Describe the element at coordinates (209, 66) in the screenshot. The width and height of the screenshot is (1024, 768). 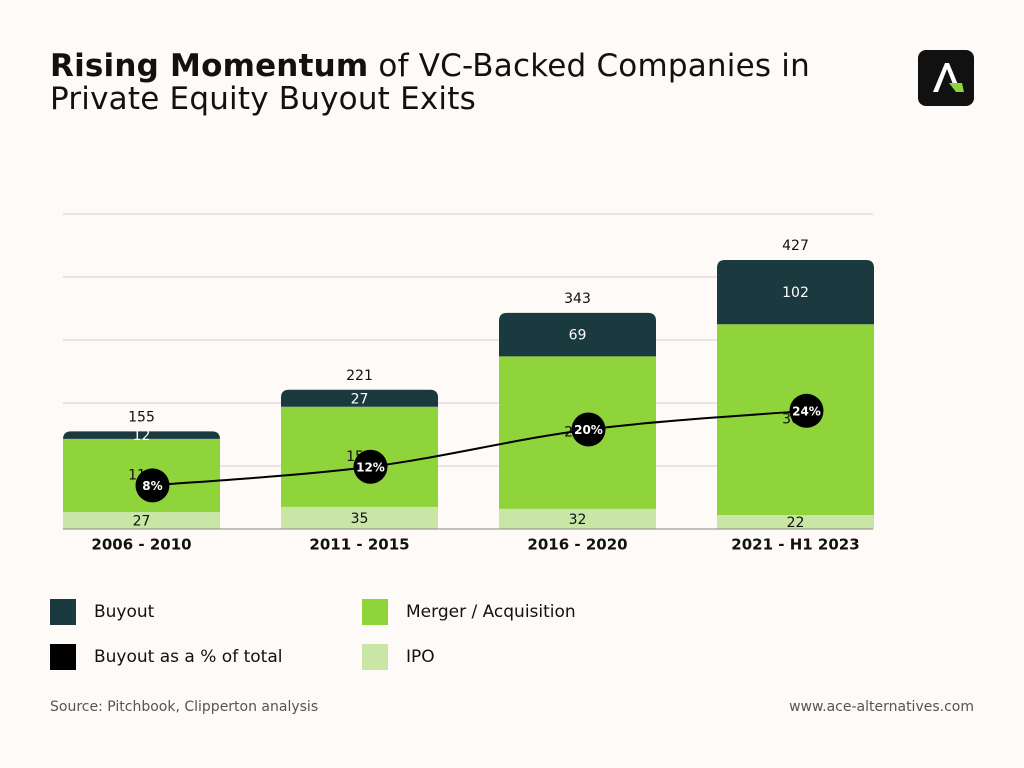
I see `chart-title-bold: Rising Momentum` at that location.